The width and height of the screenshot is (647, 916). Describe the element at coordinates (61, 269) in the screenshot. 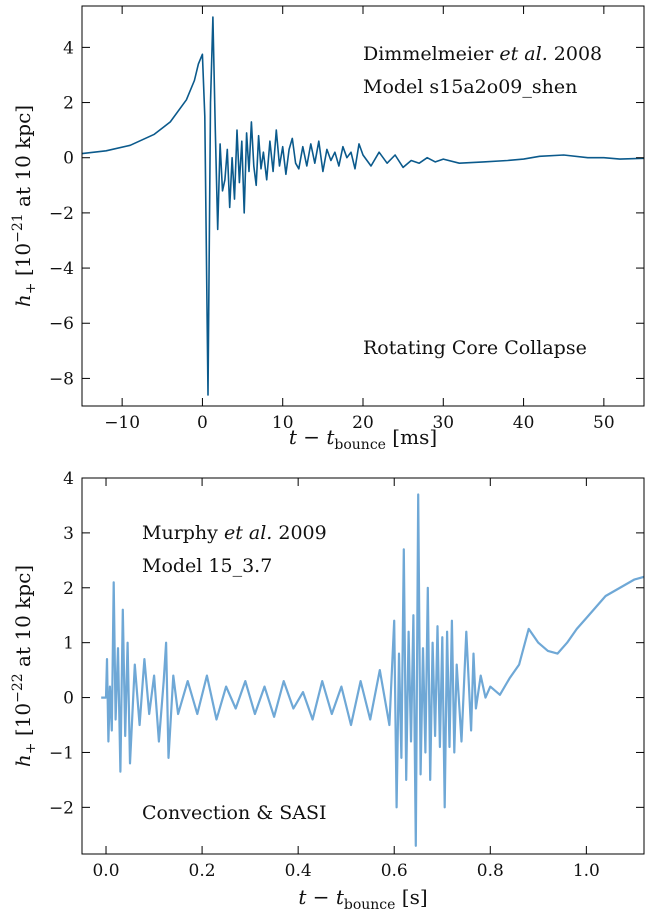

I see `y-tick-label: −4` at that location.